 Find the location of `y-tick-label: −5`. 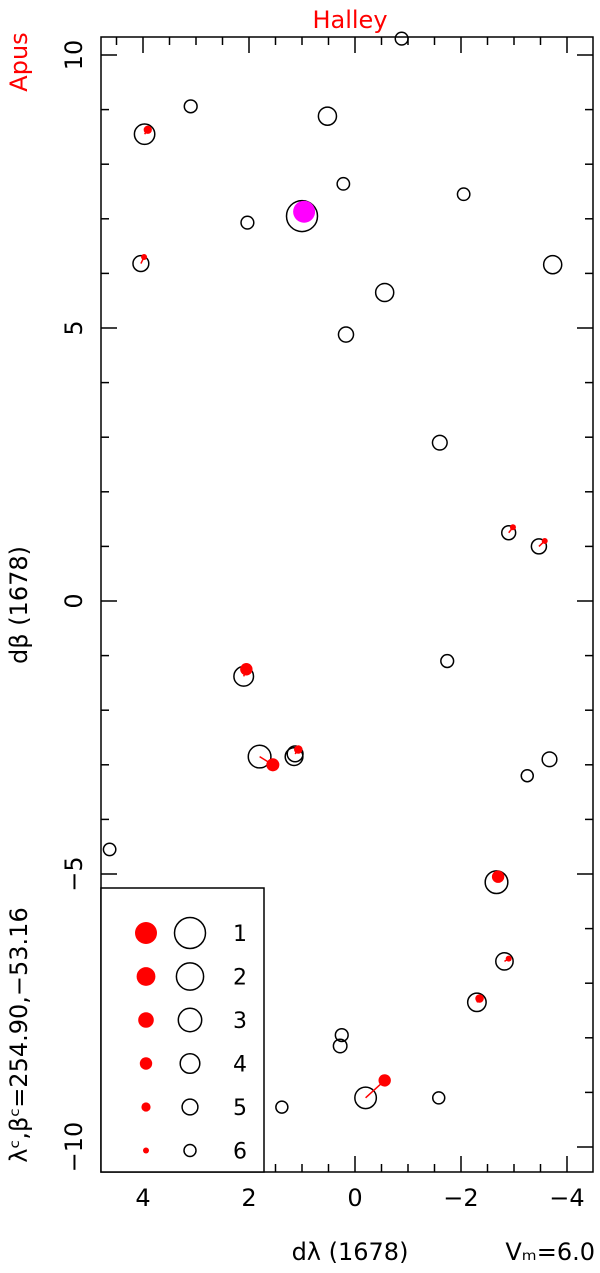

y-tick-label: −5 is located at coordinates (74, 873).